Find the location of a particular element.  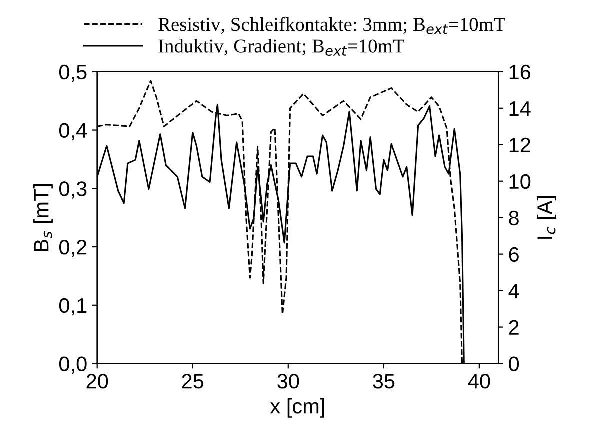

y-tick-label: 0,3 is located at coordinates (73, 190).